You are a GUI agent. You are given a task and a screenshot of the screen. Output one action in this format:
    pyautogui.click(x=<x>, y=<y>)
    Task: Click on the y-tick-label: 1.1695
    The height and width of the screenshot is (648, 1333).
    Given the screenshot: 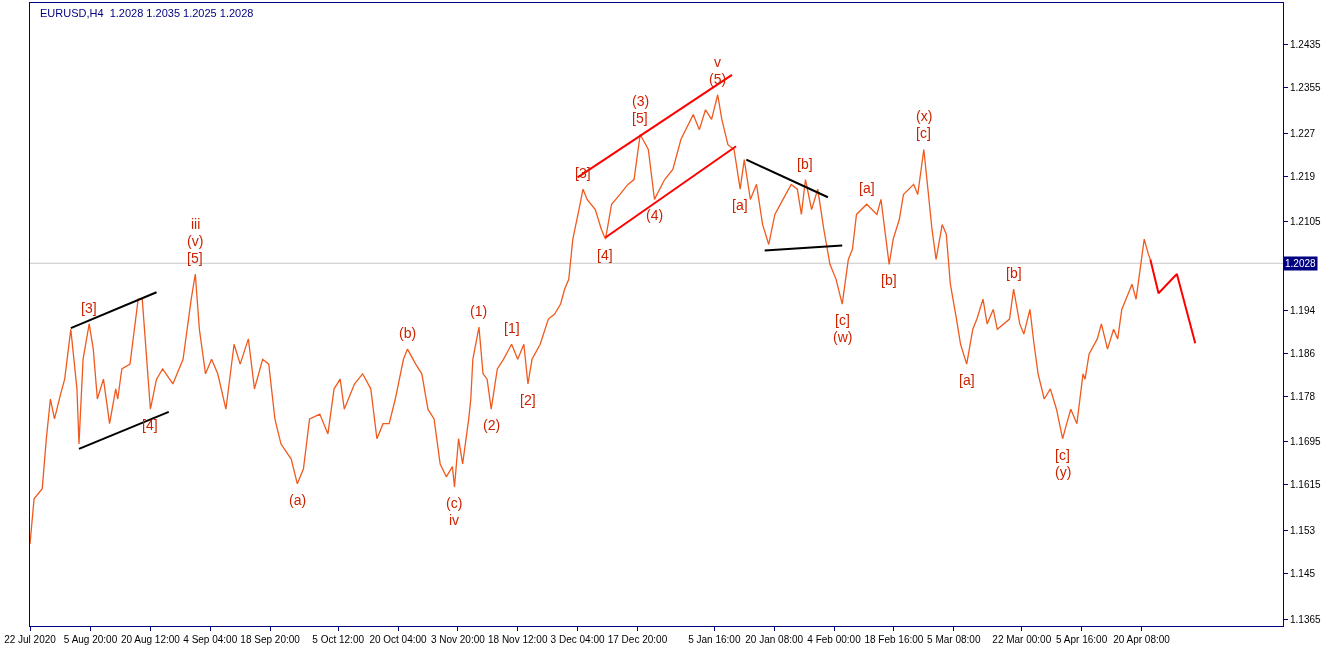 What is the action you would take?
    pyautogui.click(x=1306, y=442)
    